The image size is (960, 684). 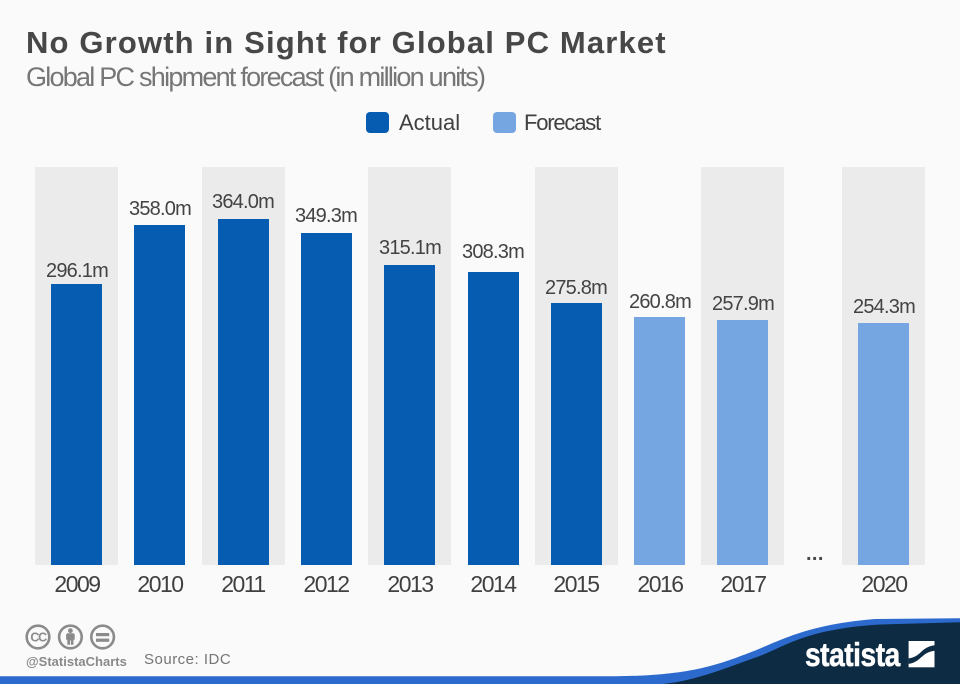 I want to click on svg-text: CC, so click(x=38, y=637).